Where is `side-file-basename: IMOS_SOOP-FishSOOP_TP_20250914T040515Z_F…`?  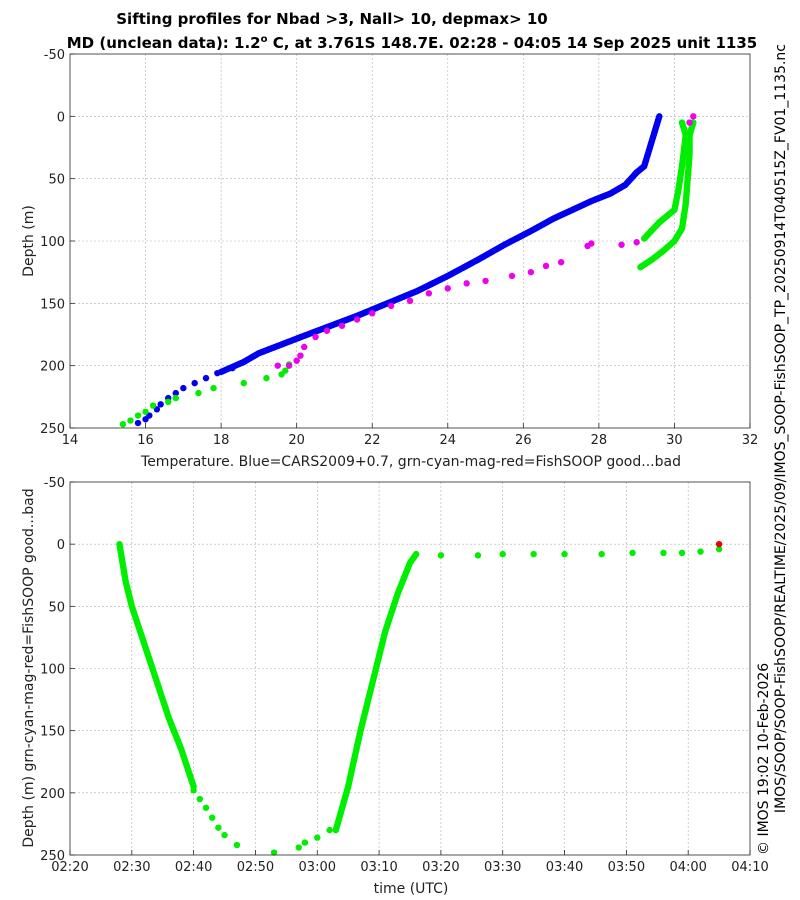
side-file-basename: IMOS_SOOP-FishSOOP_TP_20250914T040515Z_F… is located at coordinates (781, 261).